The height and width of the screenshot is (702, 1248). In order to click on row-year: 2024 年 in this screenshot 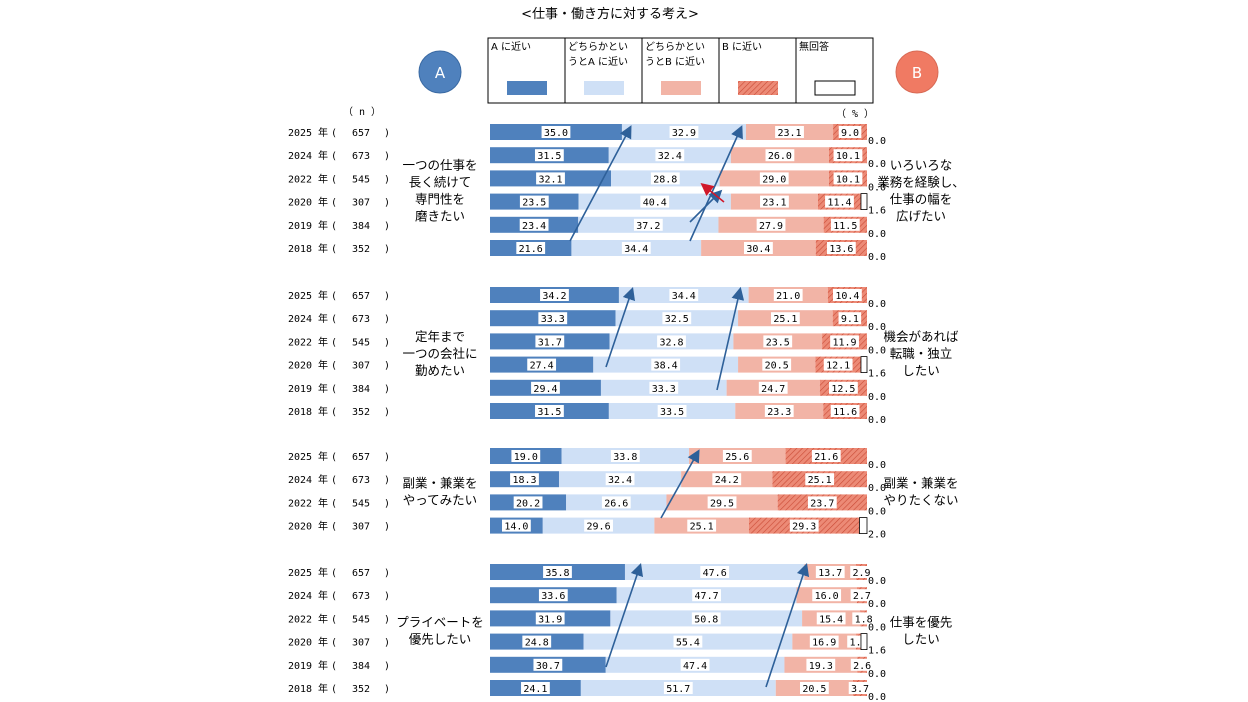, I will do `click(308, 318)`.